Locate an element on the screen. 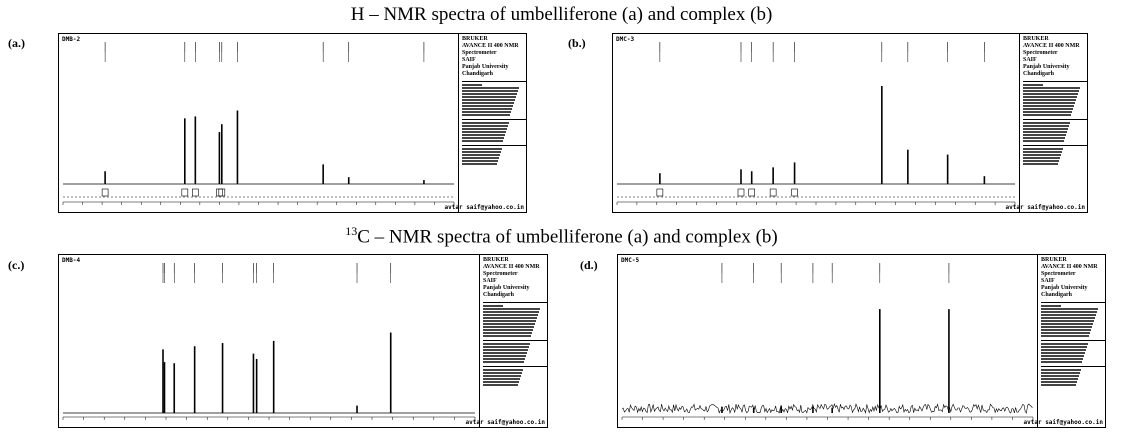 This screenshot has height=433, width=1123. sample-id-a: DMB-2 is located at coordinates (71, 39).